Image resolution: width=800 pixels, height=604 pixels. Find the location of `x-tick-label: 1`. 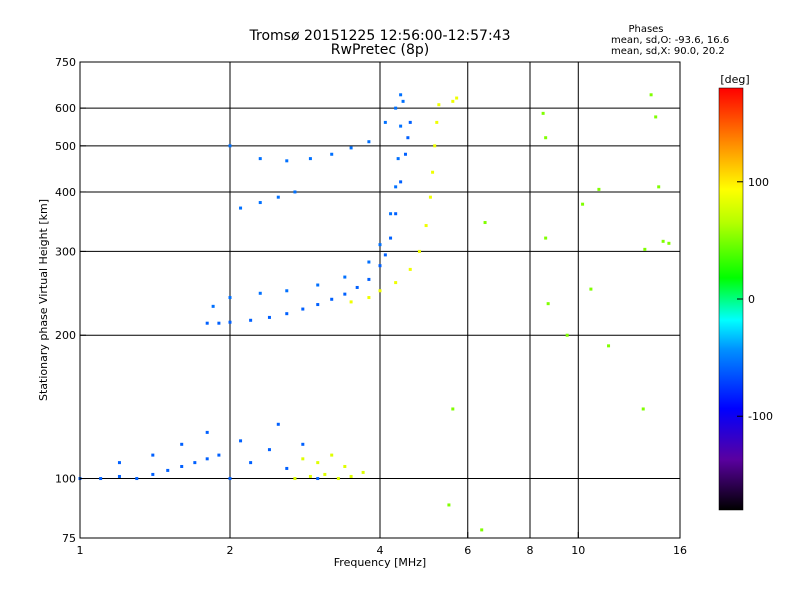

x-tick-label: 1 is located at coordinates (80, 550).